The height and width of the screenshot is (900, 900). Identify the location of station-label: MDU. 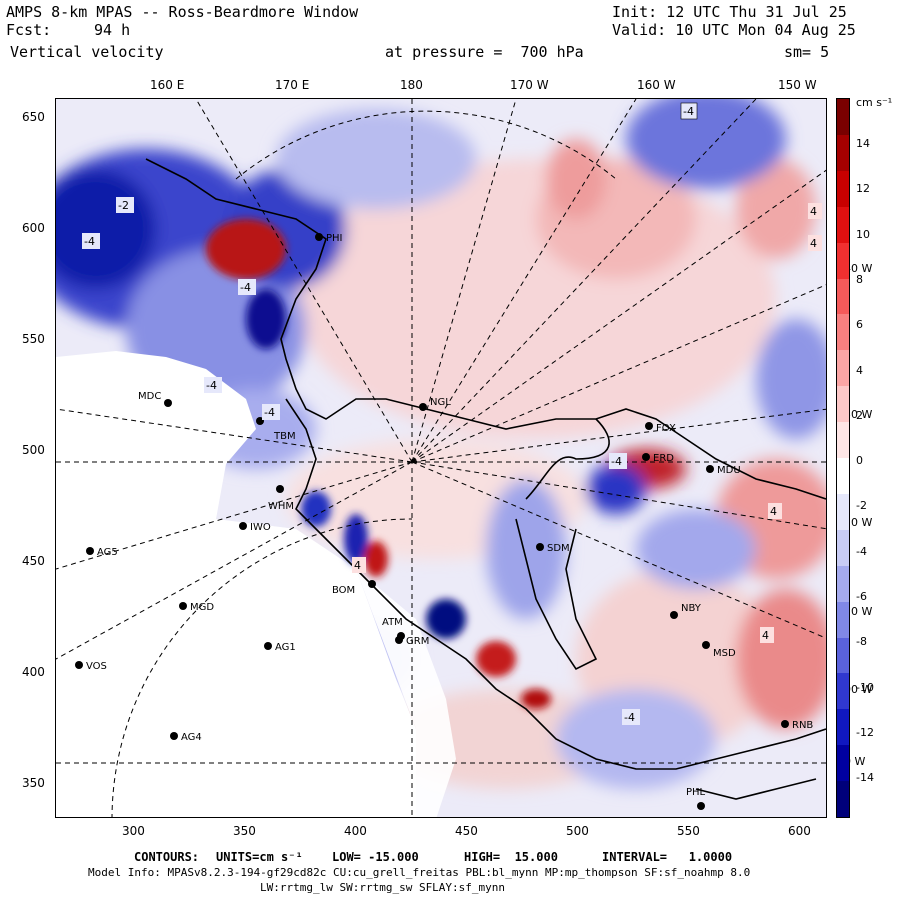
(729, 470).